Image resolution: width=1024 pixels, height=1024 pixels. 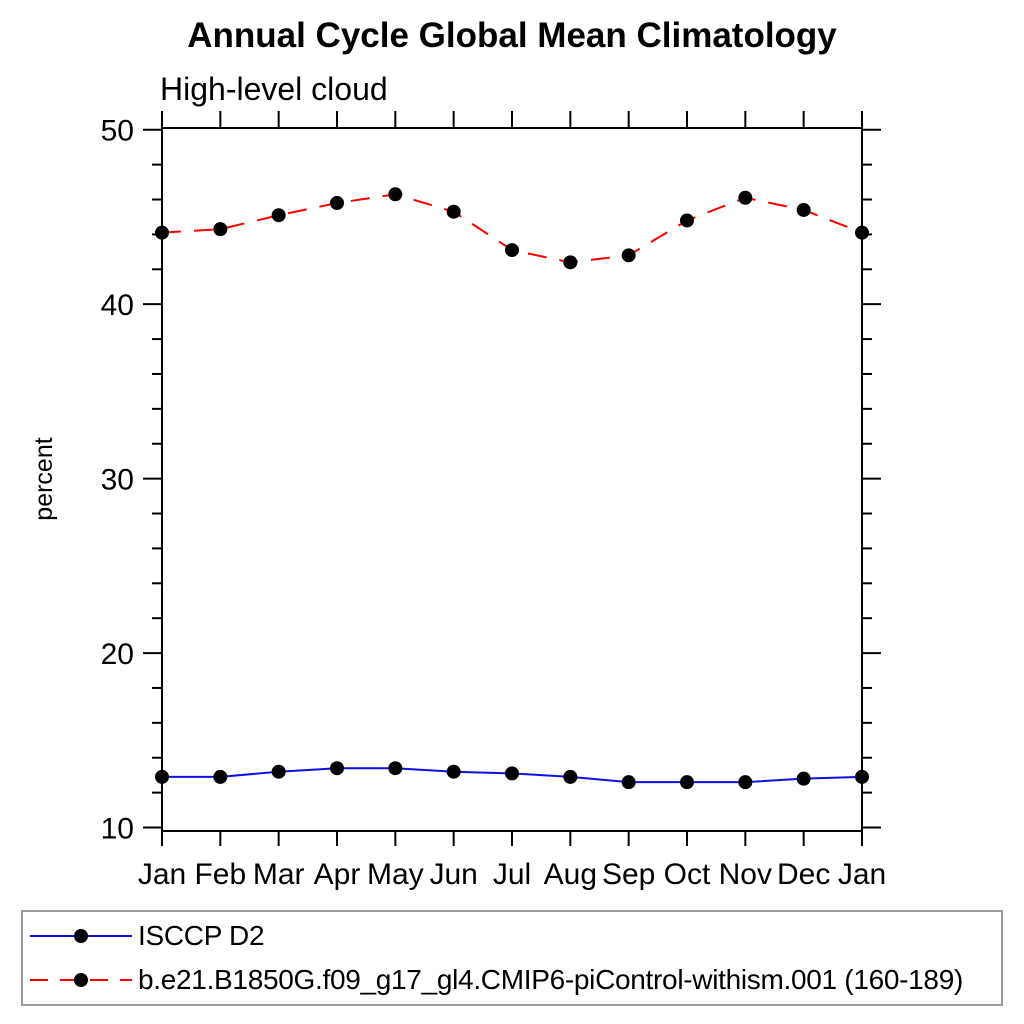 I want to click on x-tick-label: Apr, so click(x=337, y=874).